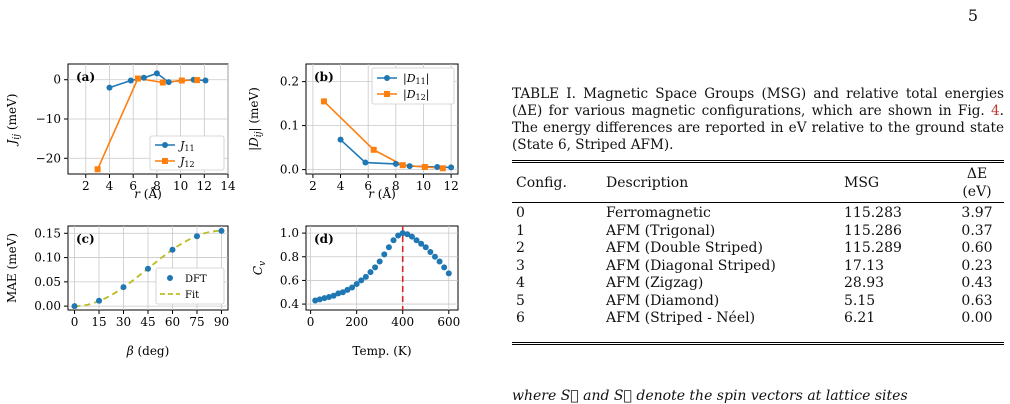 The height and width of the screenshot is (404, 1010). What do you see at coordinates (148, 193) in the screenshot?
I see `panel-a-xlabel: r (Å)` at bounding box center [148, 193].